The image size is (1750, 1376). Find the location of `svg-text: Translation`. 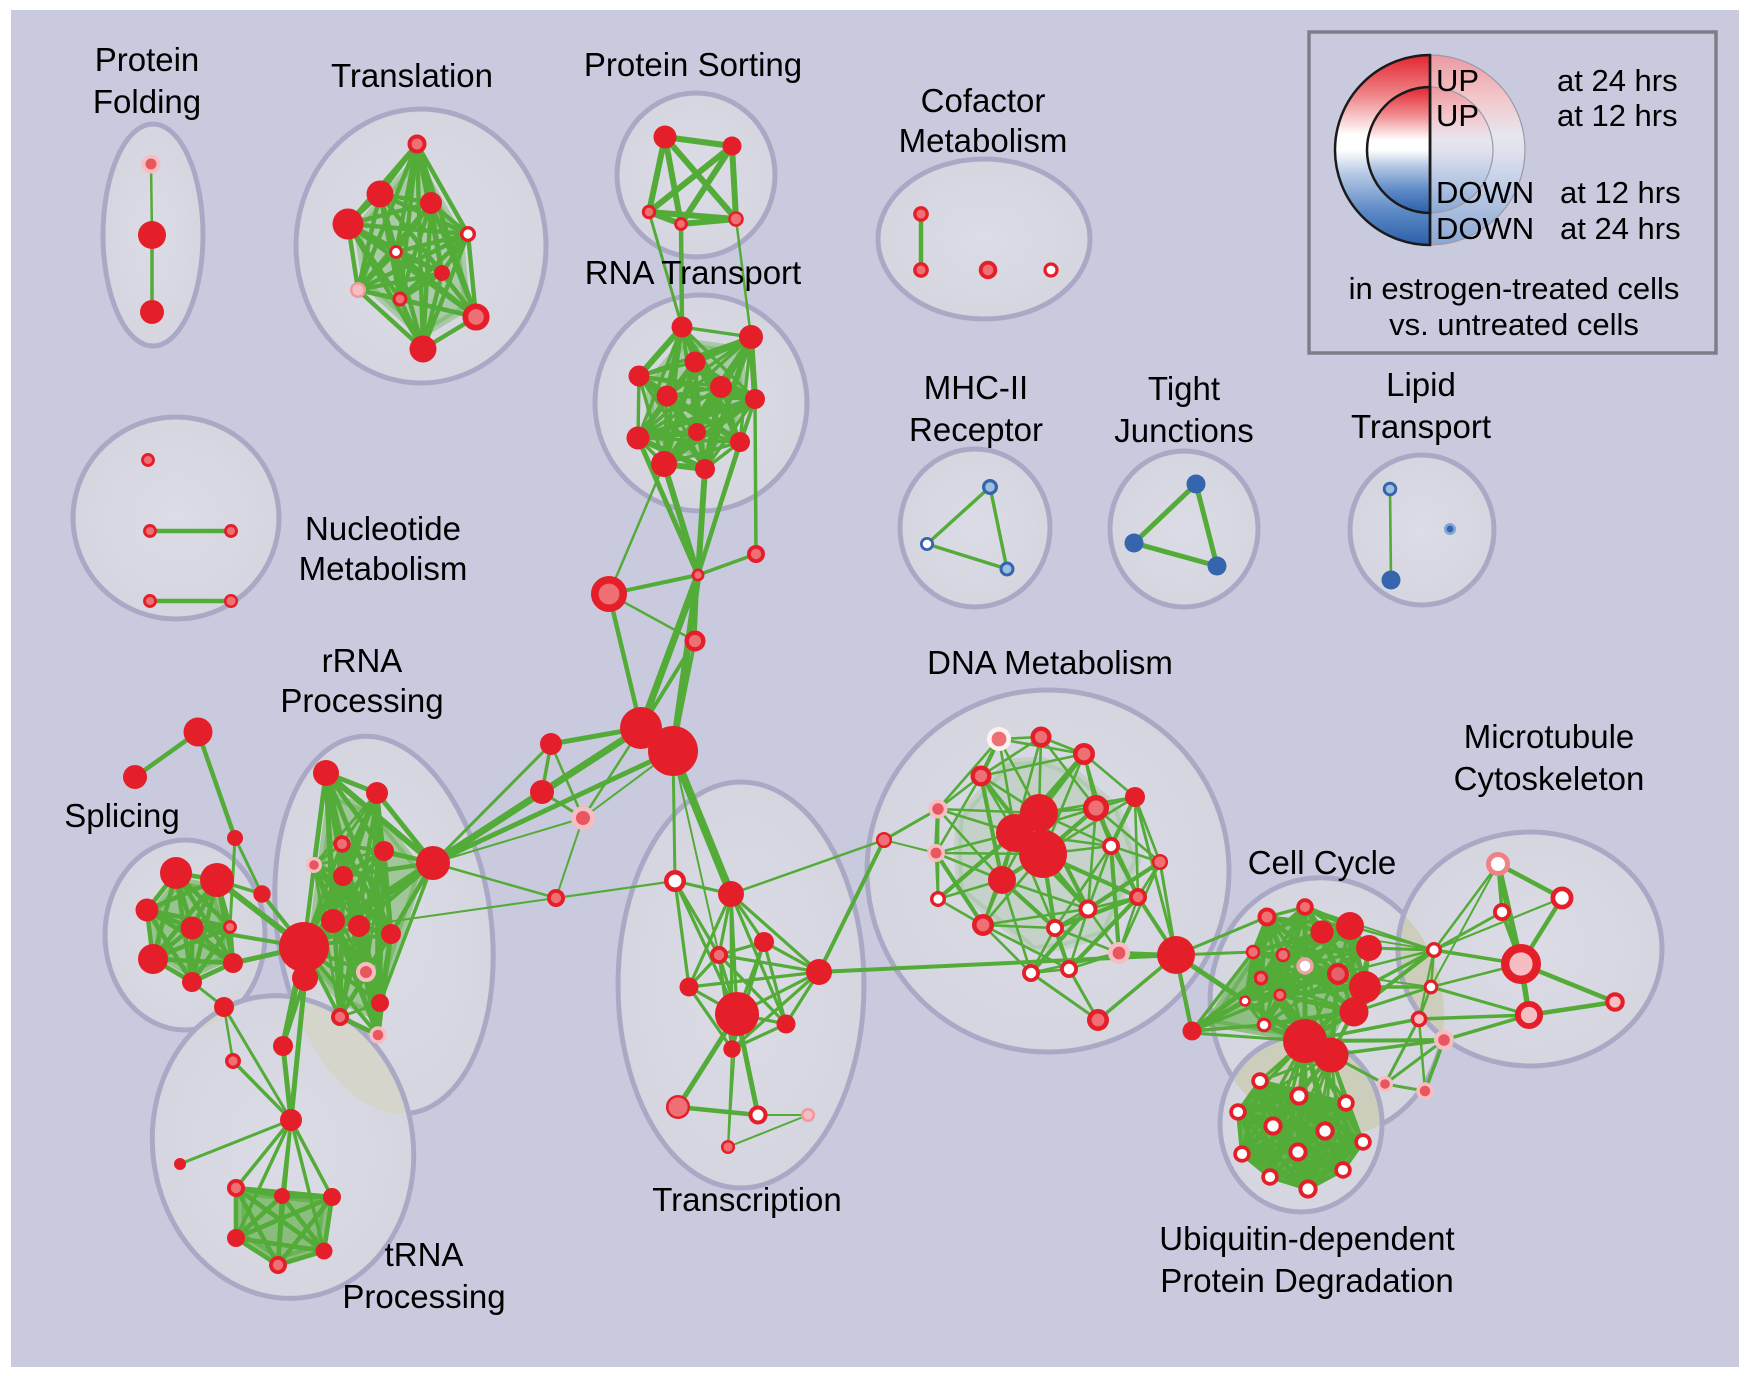

svg-text: Translation is located at coordinates (412, 75).